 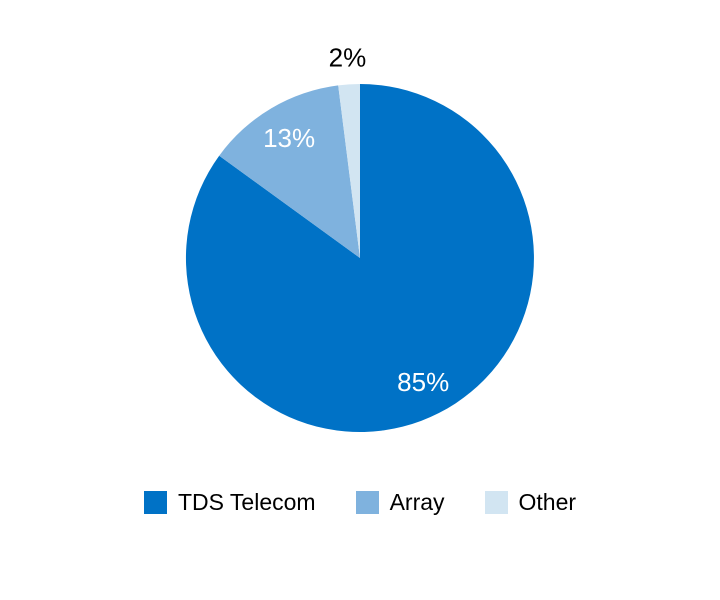 What do you see at coordinates (155, 502) in the screenshot?
I see `legend-swatch-tds-telecom` at bounding box center [155, 502].